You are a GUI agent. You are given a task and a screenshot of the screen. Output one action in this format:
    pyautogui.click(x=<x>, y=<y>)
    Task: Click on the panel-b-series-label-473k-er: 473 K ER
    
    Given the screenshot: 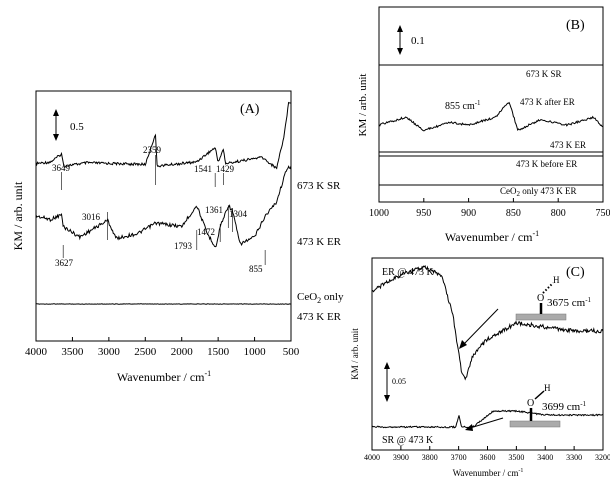 What is the action you would take?
    pyautogui.click(x=568, y=145)
    